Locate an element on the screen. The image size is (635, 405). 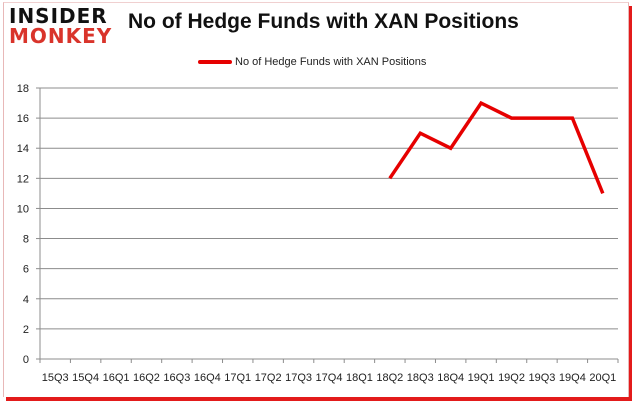
y-tick-label: 18 is located at coordinates (23, 89).